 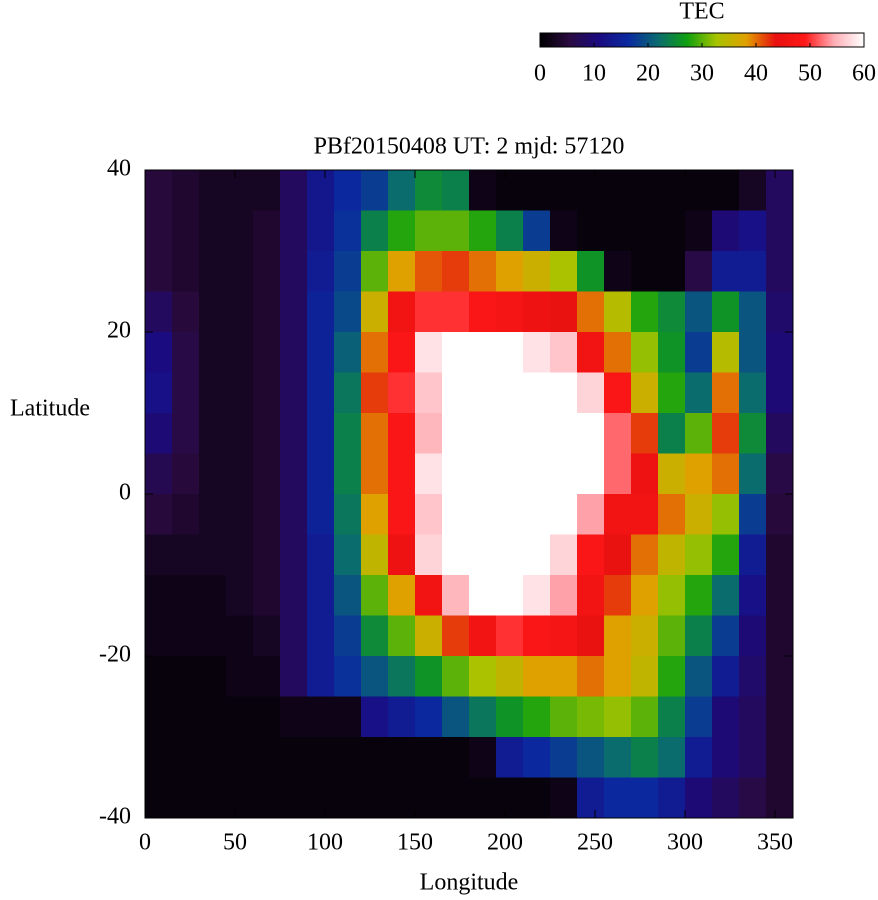 What do you see at coordinates (415, 843) in the screenshot?
I see `x-tick-label: 150` at bounding box center [415, 843].